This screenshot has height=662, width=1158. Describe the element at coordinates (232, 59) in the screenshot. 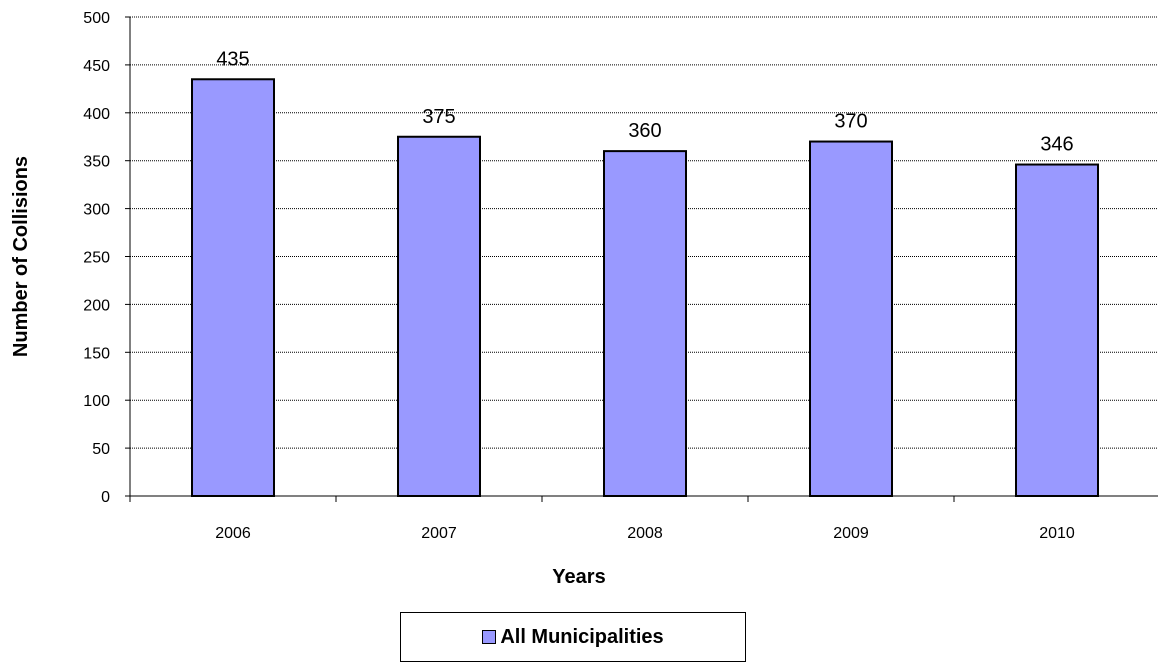

I see `data-label: 435` at that location.